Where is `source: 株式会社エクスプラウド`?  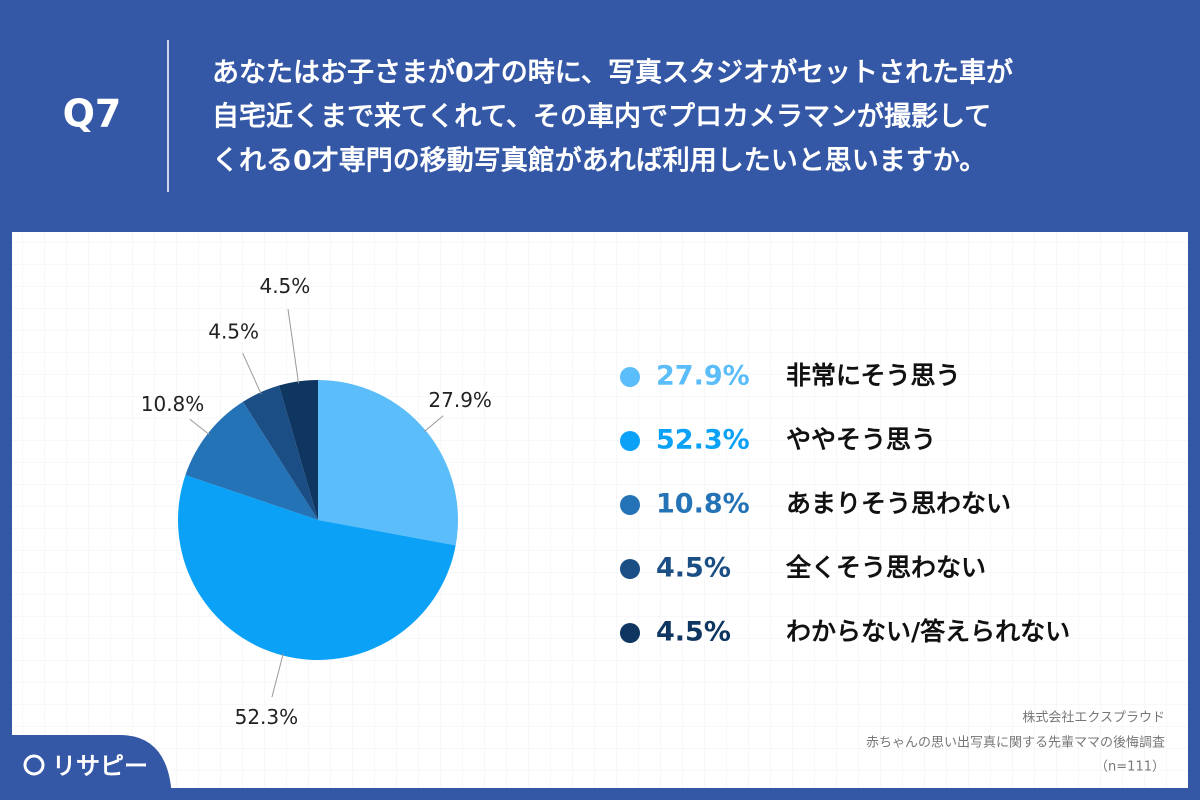
source: 株式会社エクスプラウド is located at coordinates (1093, 718).